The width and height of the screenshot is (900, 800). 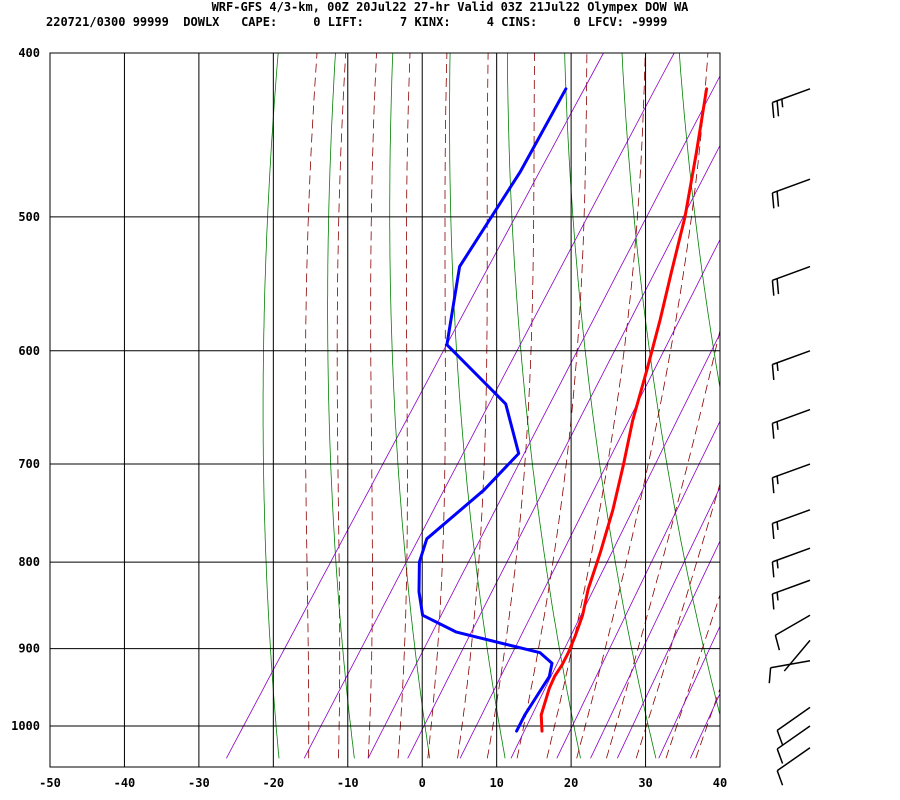 What do you see at coordinates (50, 783) in the screenshot?
I see `x-tick-label: -50` at bounding box center [50, 783].